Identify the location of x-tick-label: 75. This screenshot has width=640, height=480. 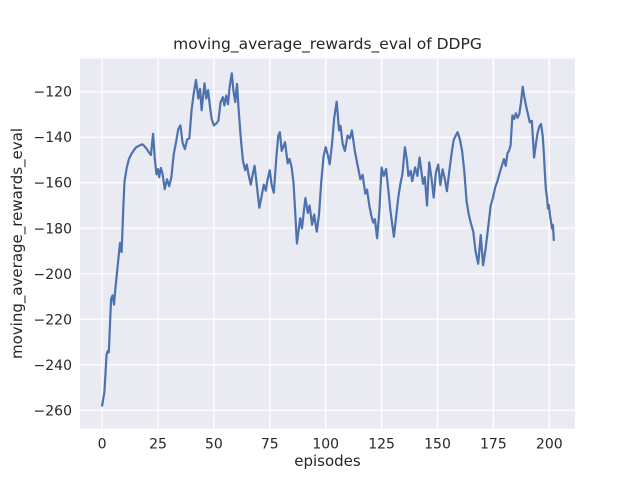
(270, 445).